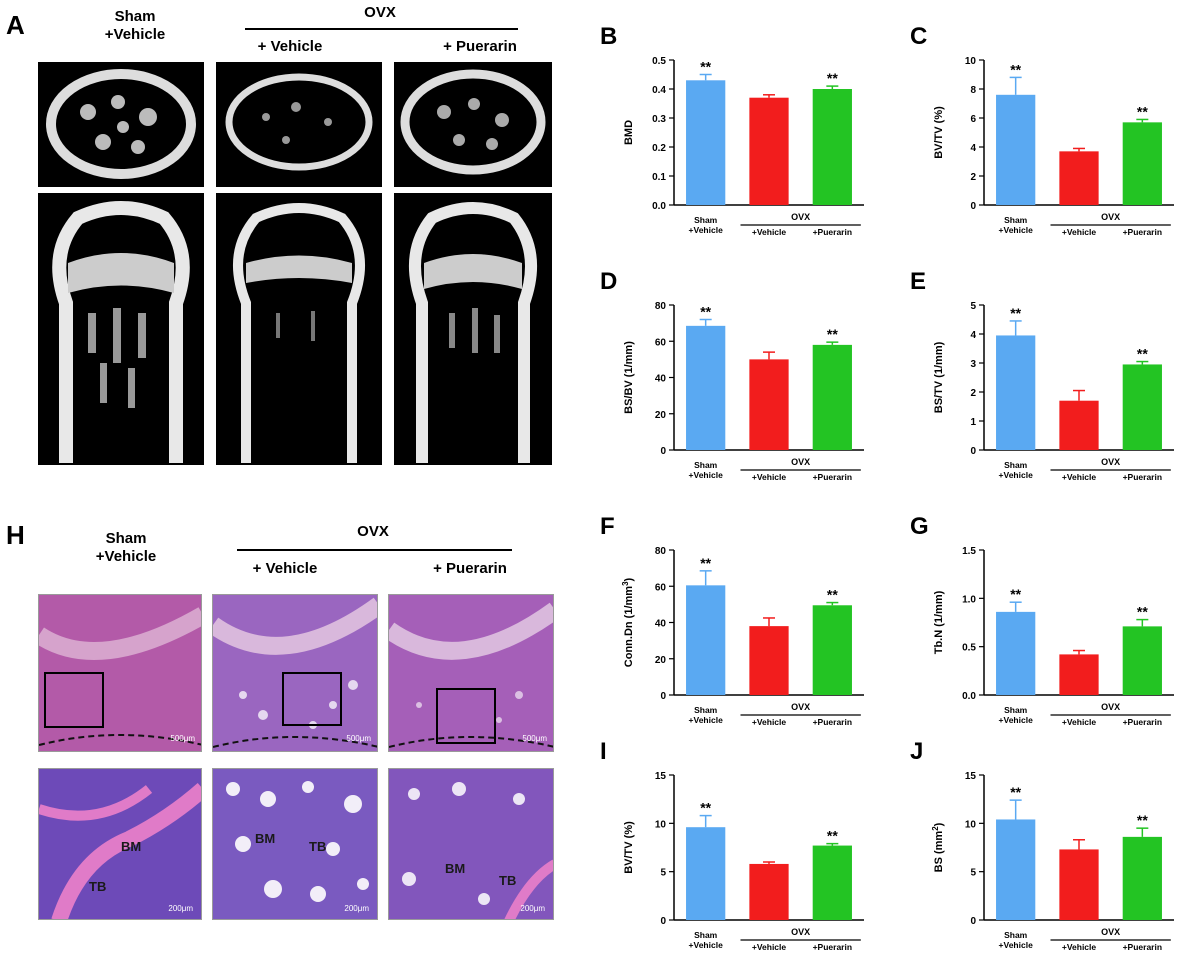 The width and height of the screenshot is (1200, 955). Describe the element at coordinates (285, 568) in the screenshot. I see `histology-group-vehicle: + Vehicle` at that location.